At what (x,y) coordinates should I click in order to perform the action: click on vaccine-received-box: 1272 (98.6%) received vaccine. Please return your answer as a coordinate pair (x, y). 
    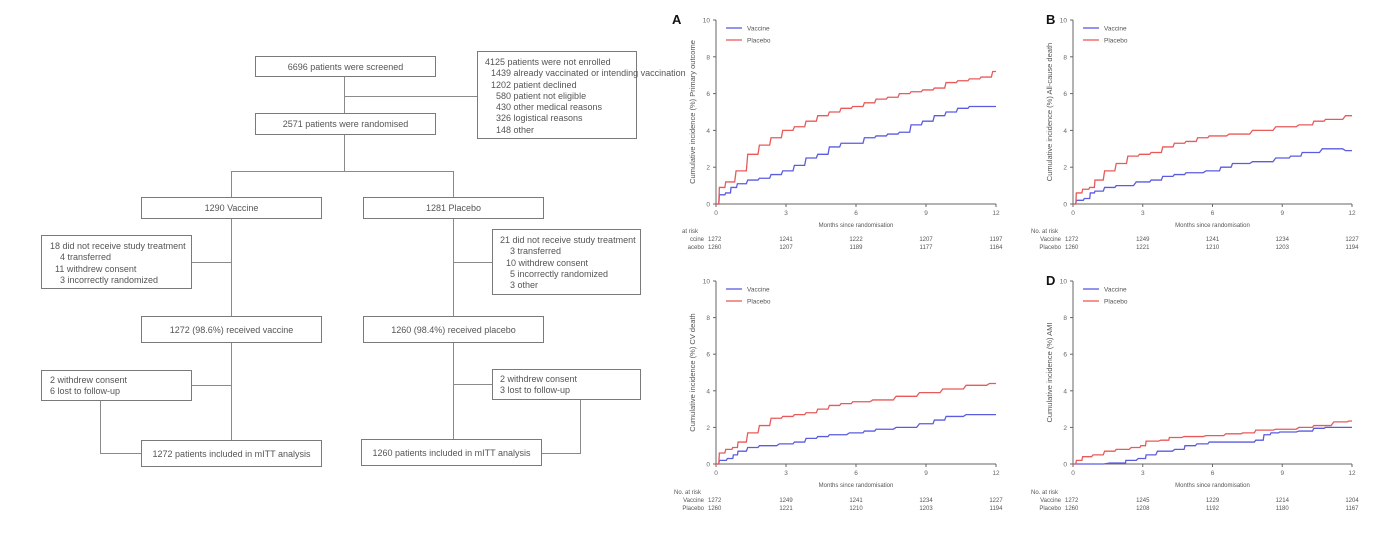
    Looking at the image, I should click on (231, 329).